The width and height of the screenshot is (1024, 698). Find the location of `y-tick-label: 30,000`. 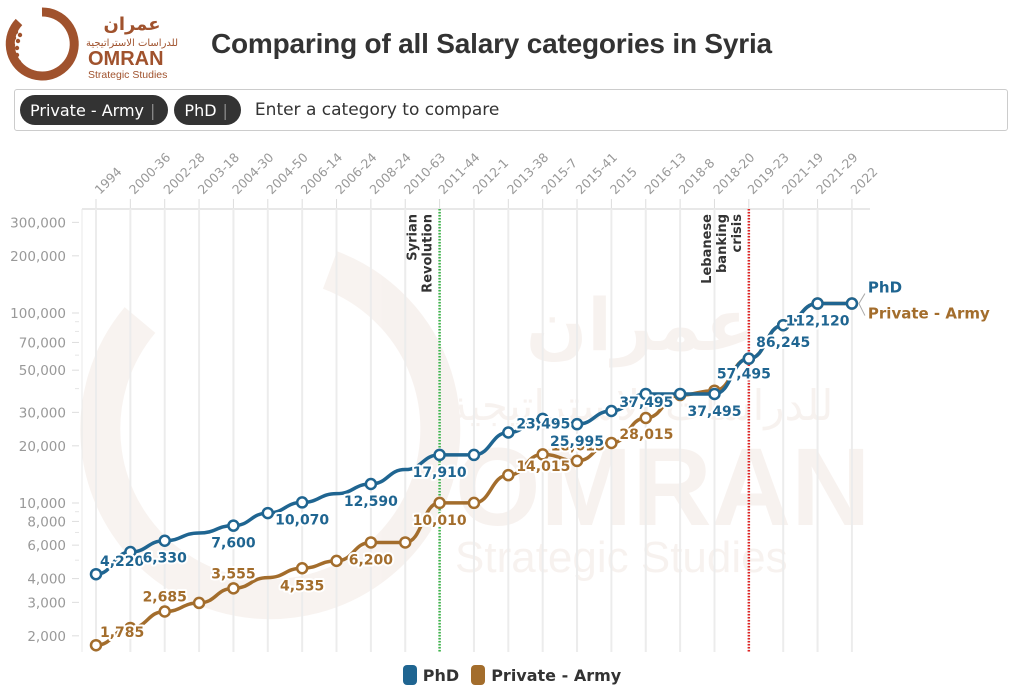

y-tick-label: 30,000 is located at coordinates (42, 413).